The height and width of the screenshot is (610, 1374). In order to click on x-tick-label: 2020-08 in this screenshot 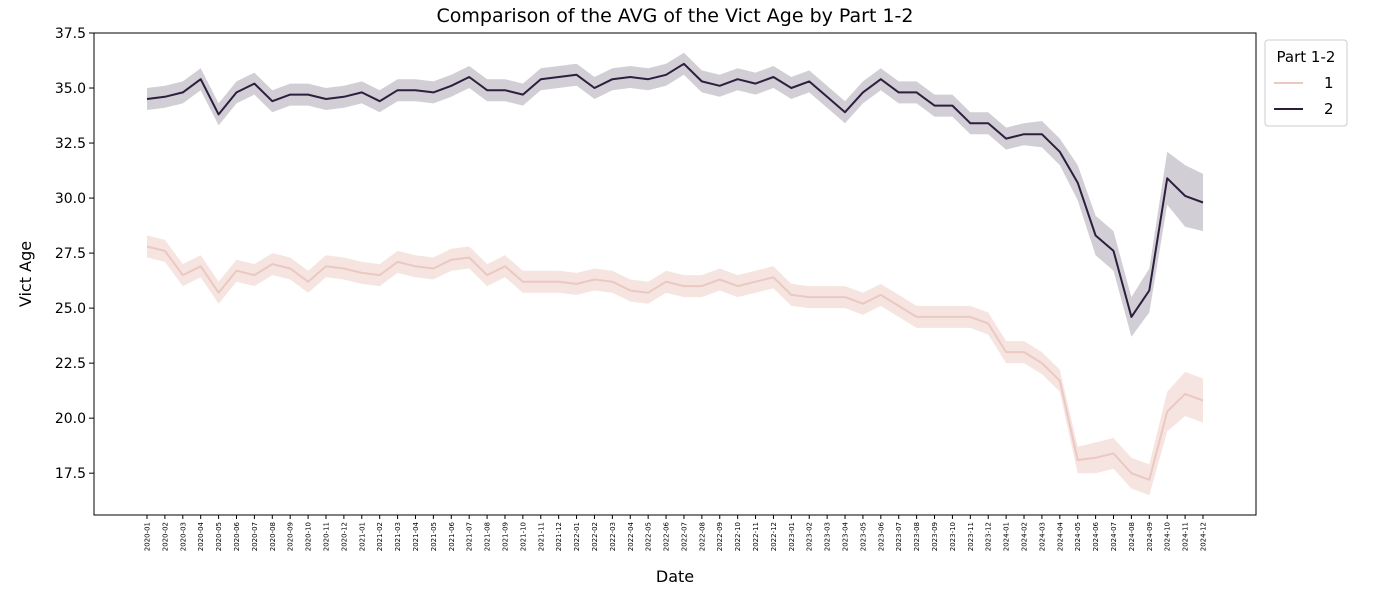, I will do `click(273, 536)`.